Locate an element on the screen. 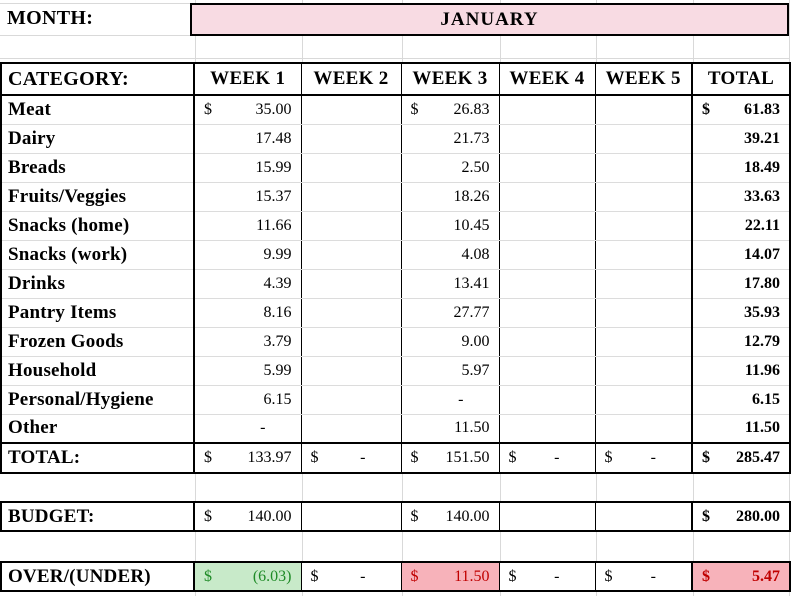 This screenshot has height=596, width=791. month-value-cell: JANUARY is located at coordinates (489, 19).